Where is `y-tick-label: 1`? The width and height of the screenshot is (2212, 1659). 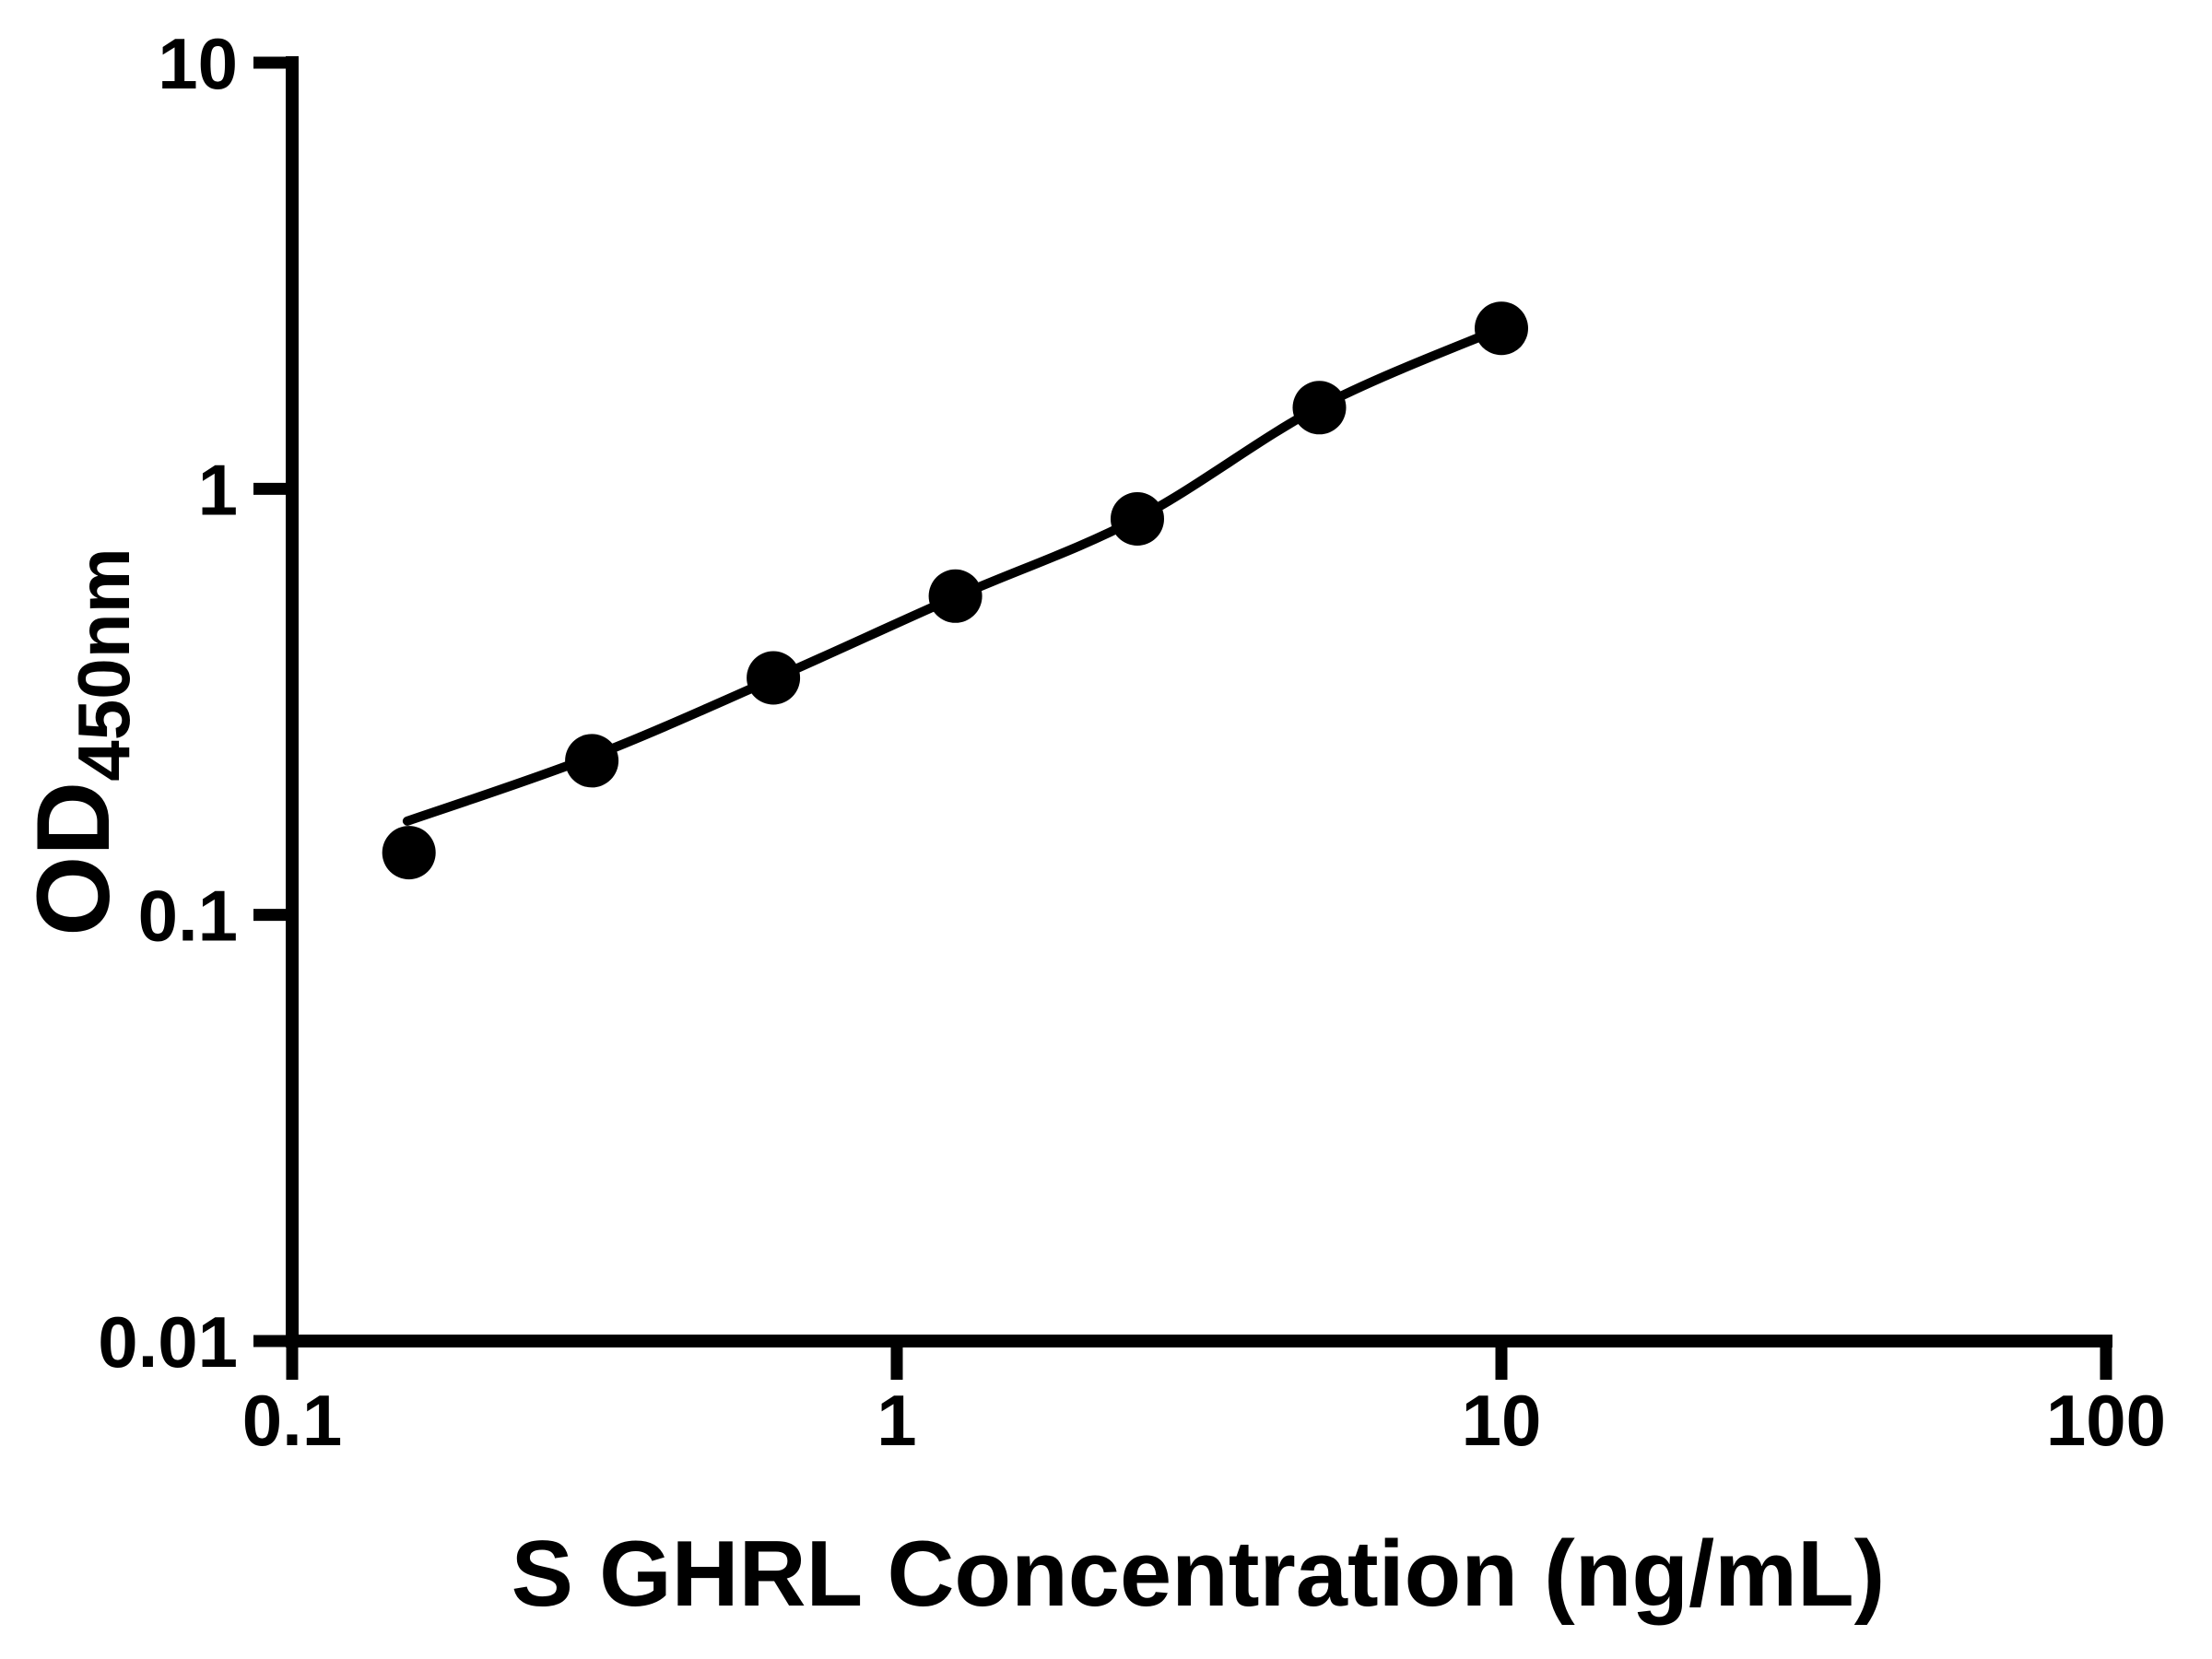 y-tick-label: 1 is located at coordinates (218, 489).